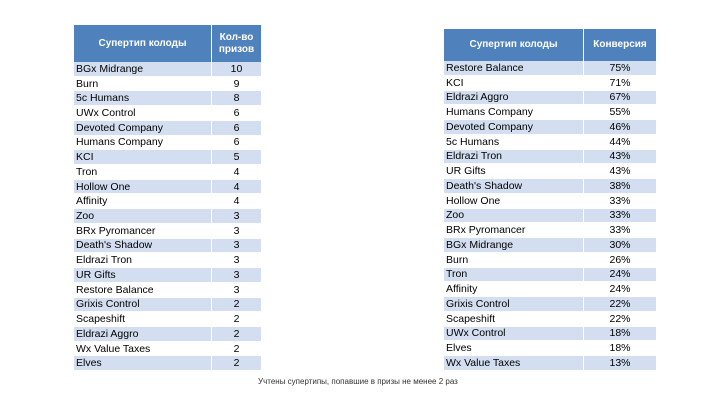  I want to click on header-cell: Конверсия, so click(620, 45).